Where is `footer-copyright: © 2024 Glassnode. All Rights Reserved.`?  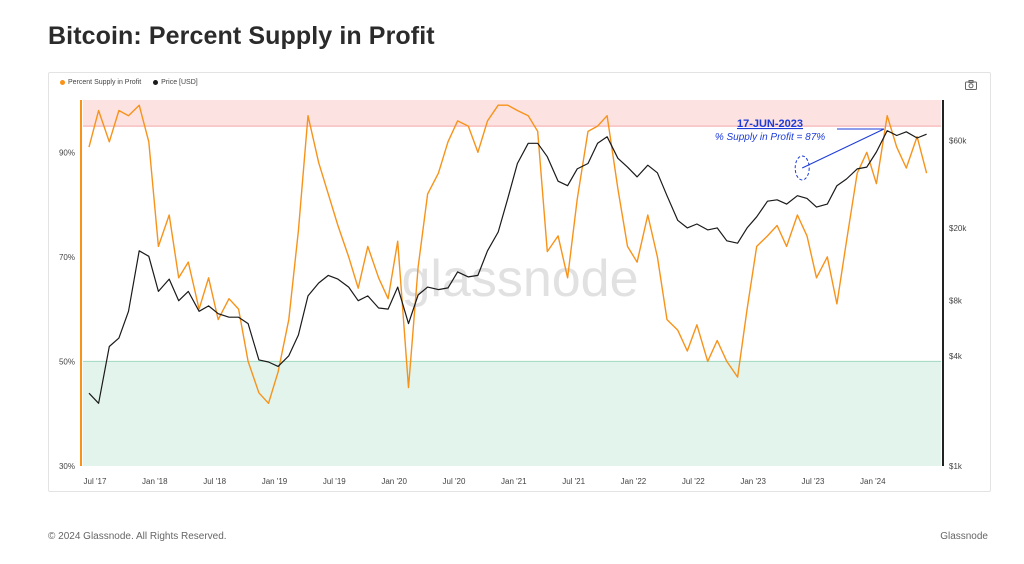 footer-copyright: © 2024 Glassnode. All Rights Reserved. is located at coordinates (137, 536).